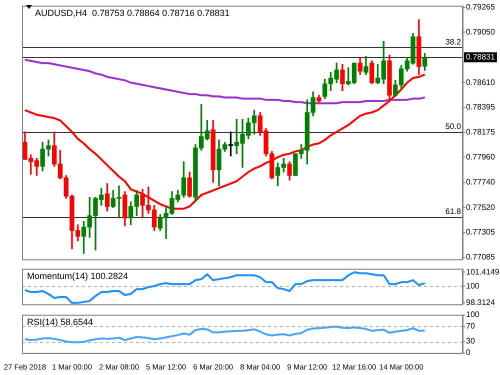 The width and height of the screenshot is (500, 375). I want to click on y-tick-label: 0.77520, so click(481, 207).